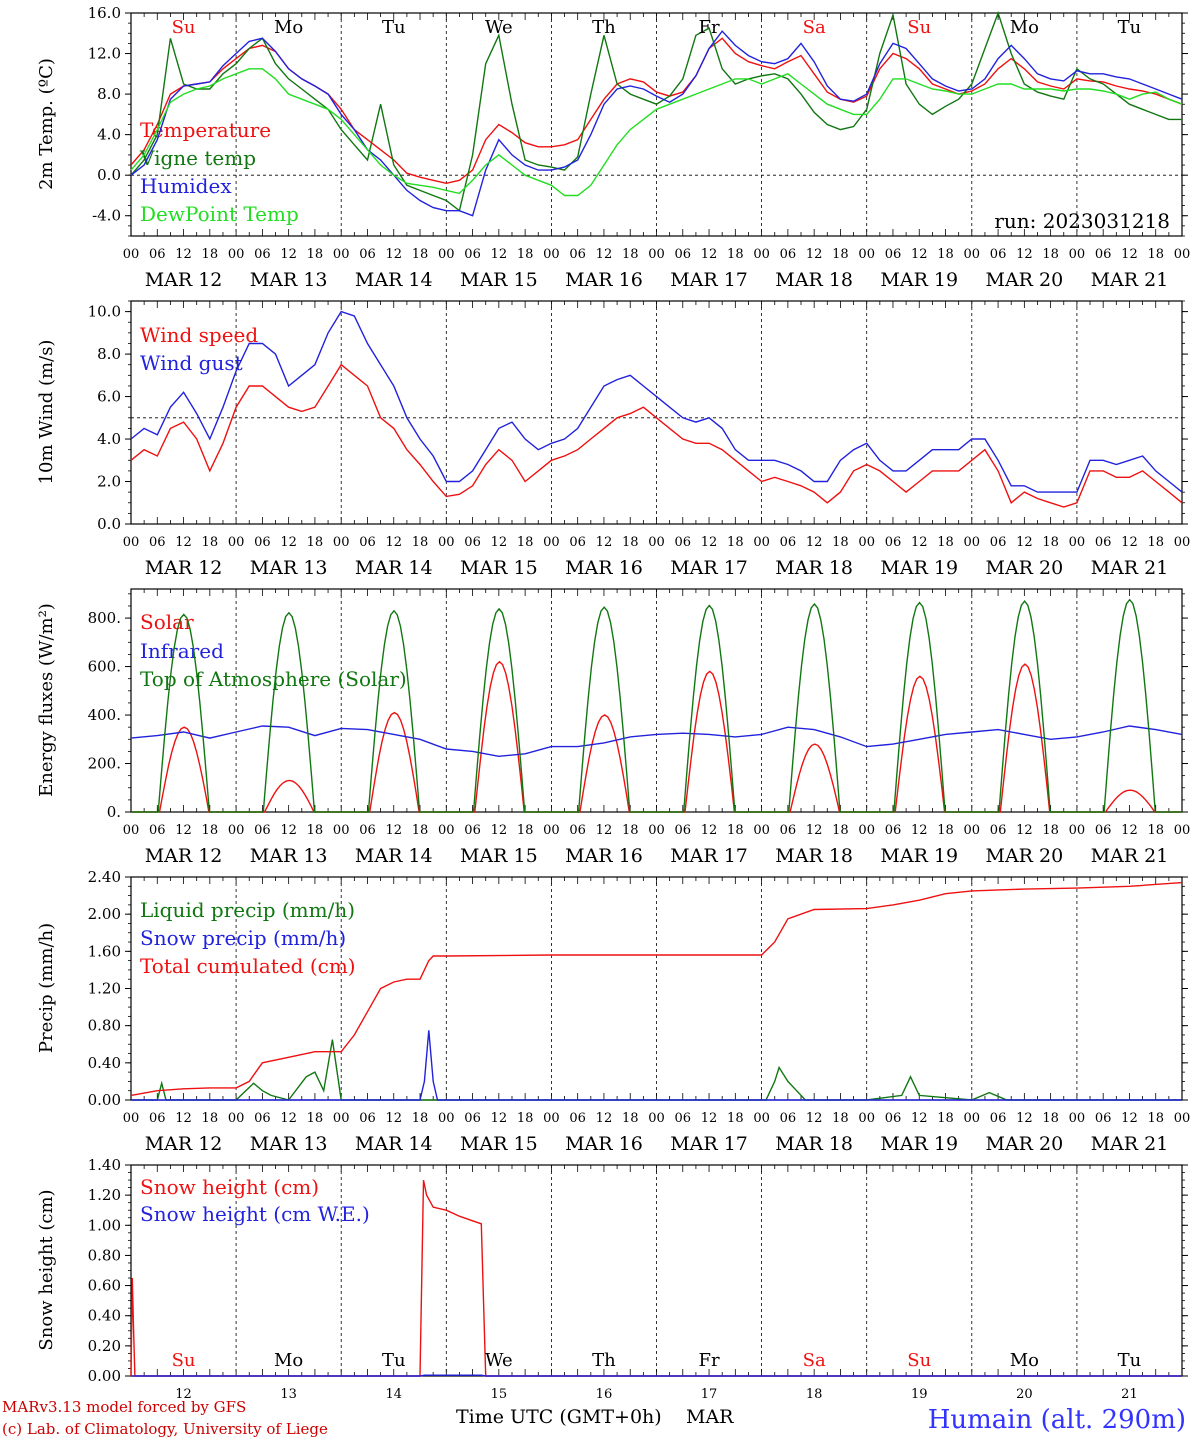  I want to click on weekday-label: Sa, so click(814, 27).